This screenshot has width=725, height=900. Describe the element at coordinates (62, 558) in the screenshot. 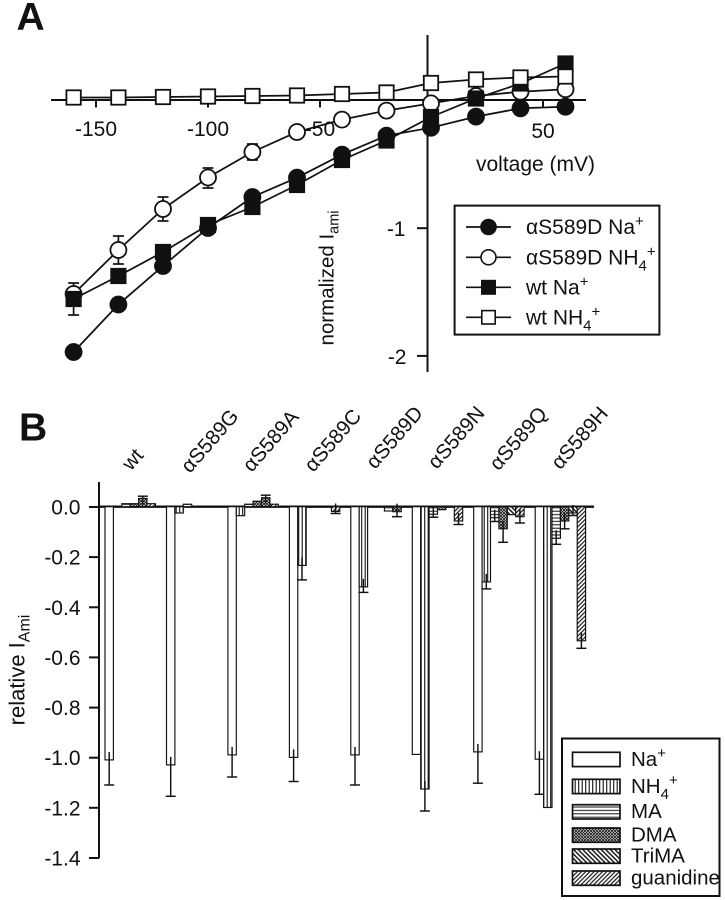

I see `svg-text: -0.2` at that location.